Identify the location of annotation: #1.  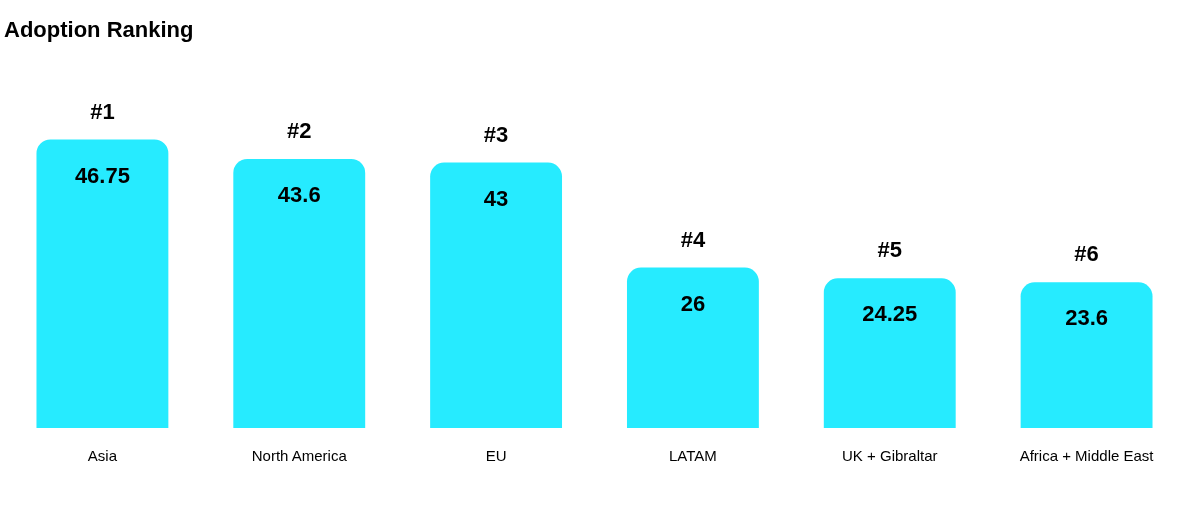
(102, 111).